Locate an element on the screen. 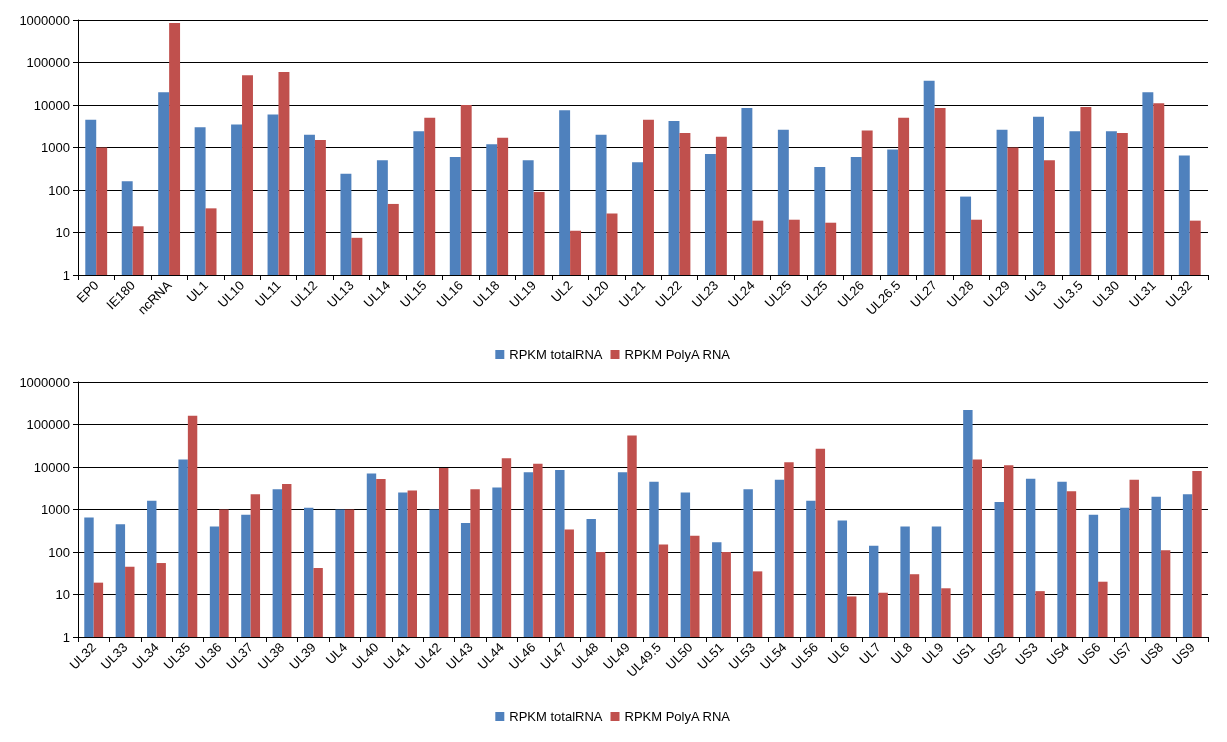 This screenshot has height=742, width=1227. x-tick-label: UL4 is located at coordinates (336, 653).